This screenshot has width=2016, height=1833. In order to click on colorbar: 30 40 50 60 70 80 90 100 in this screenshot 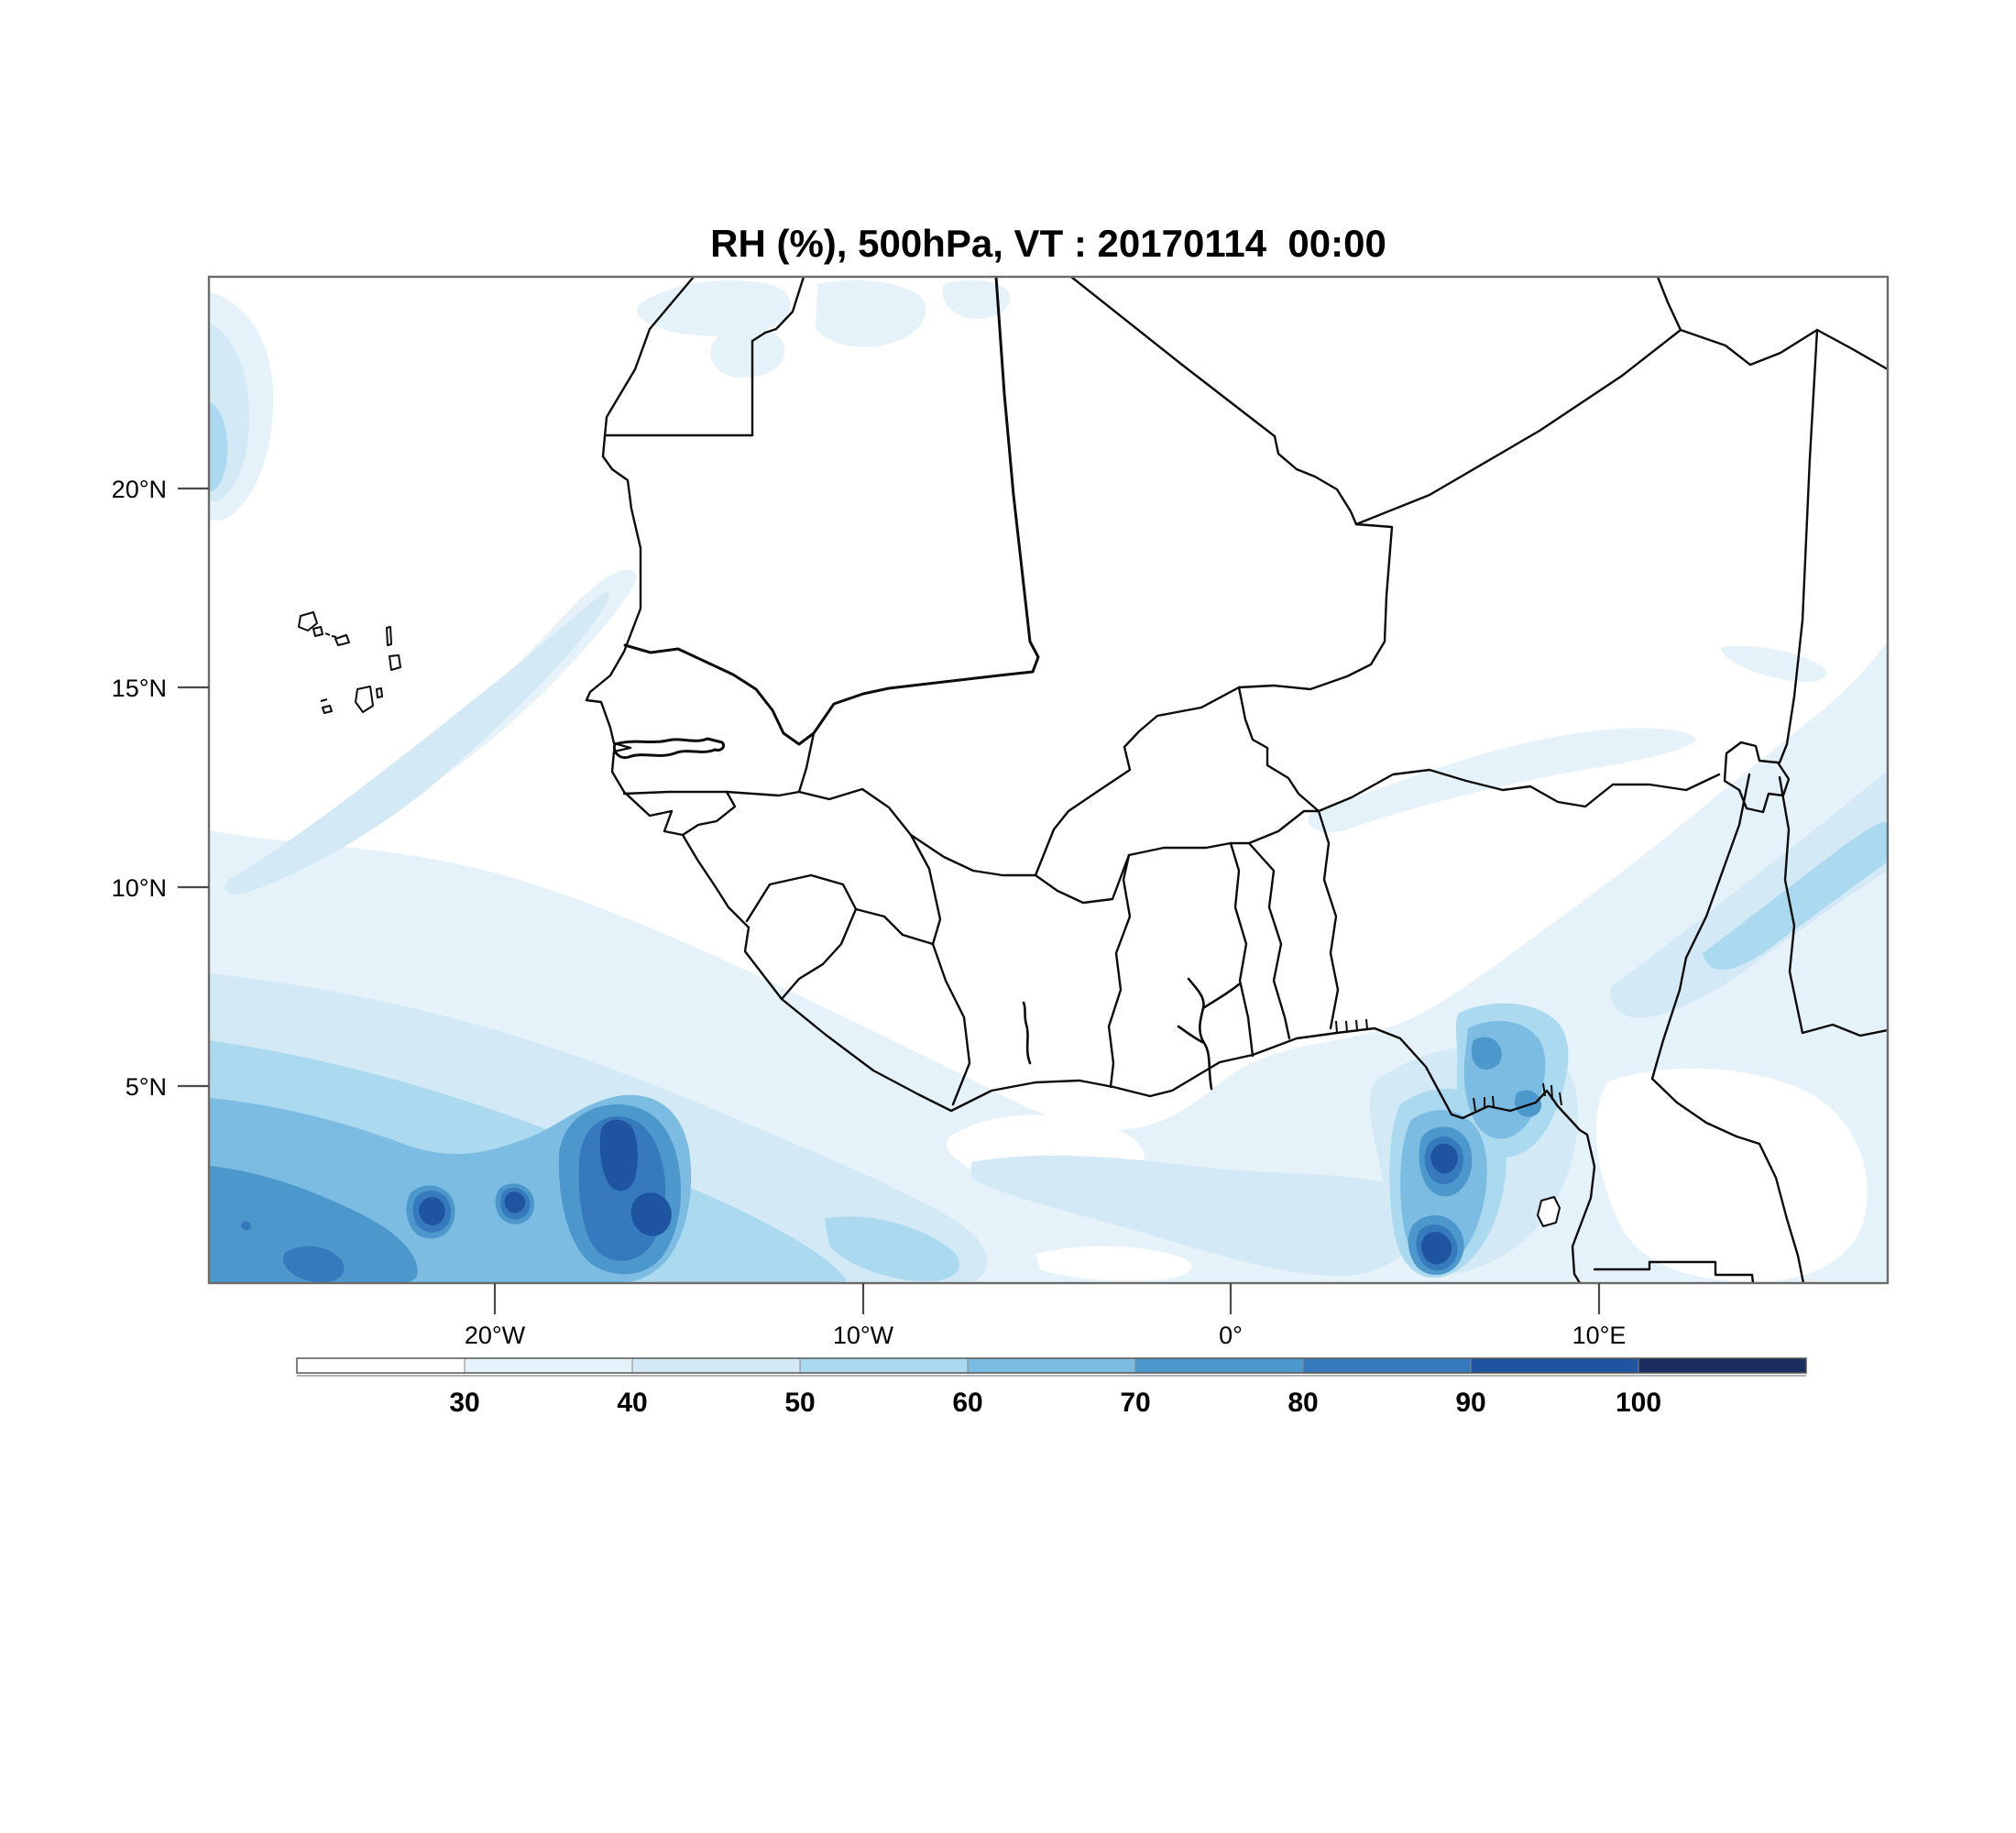, I will do `click(1051, 1387)`.